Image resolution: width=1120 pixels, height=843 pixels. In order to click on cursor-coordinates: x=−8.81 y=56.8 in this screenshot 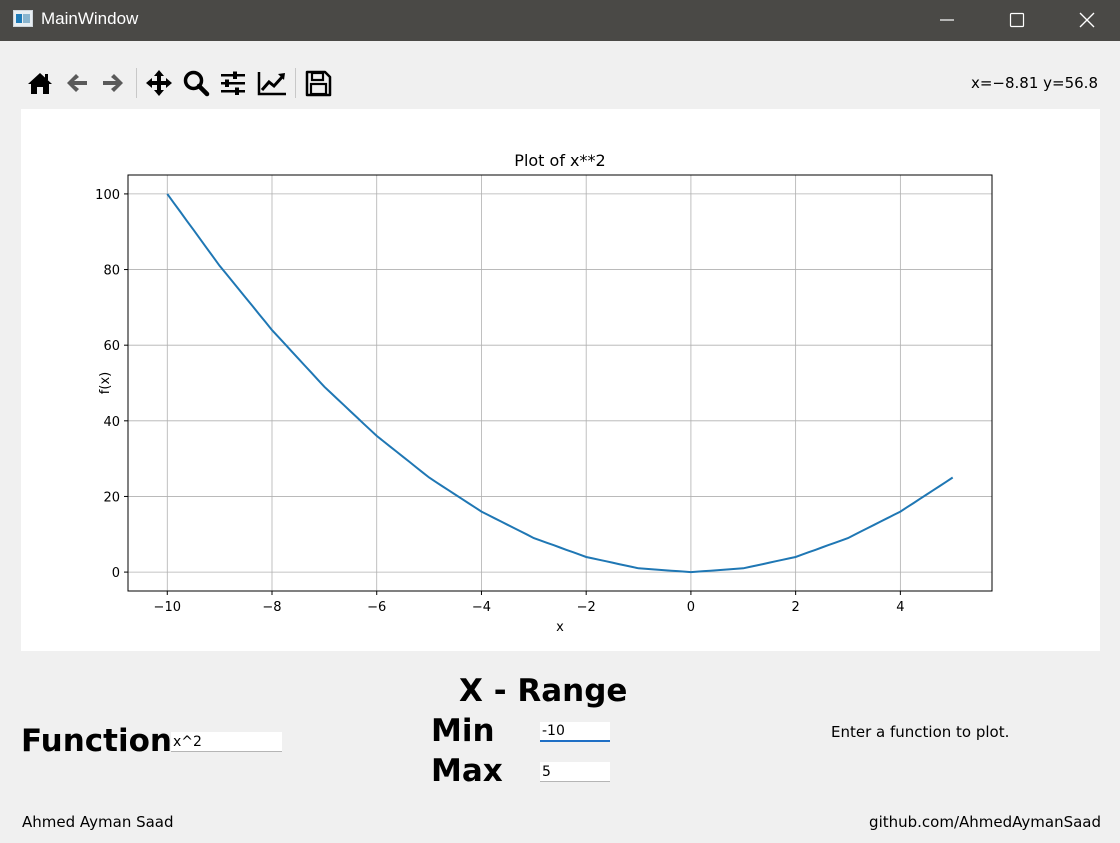, I will do `click(1034, 83)`.